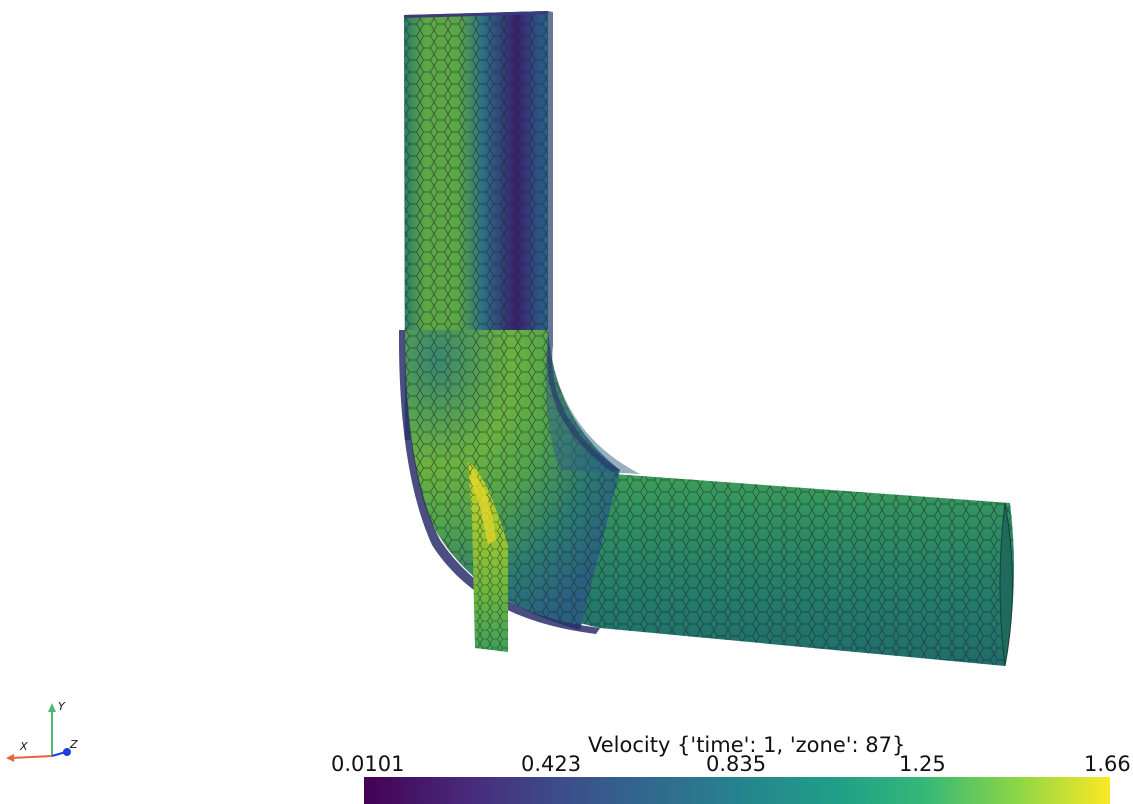 The height and width of the screenshot is (804, 1133). I want to click on x-axis-line, so click(32, 757).